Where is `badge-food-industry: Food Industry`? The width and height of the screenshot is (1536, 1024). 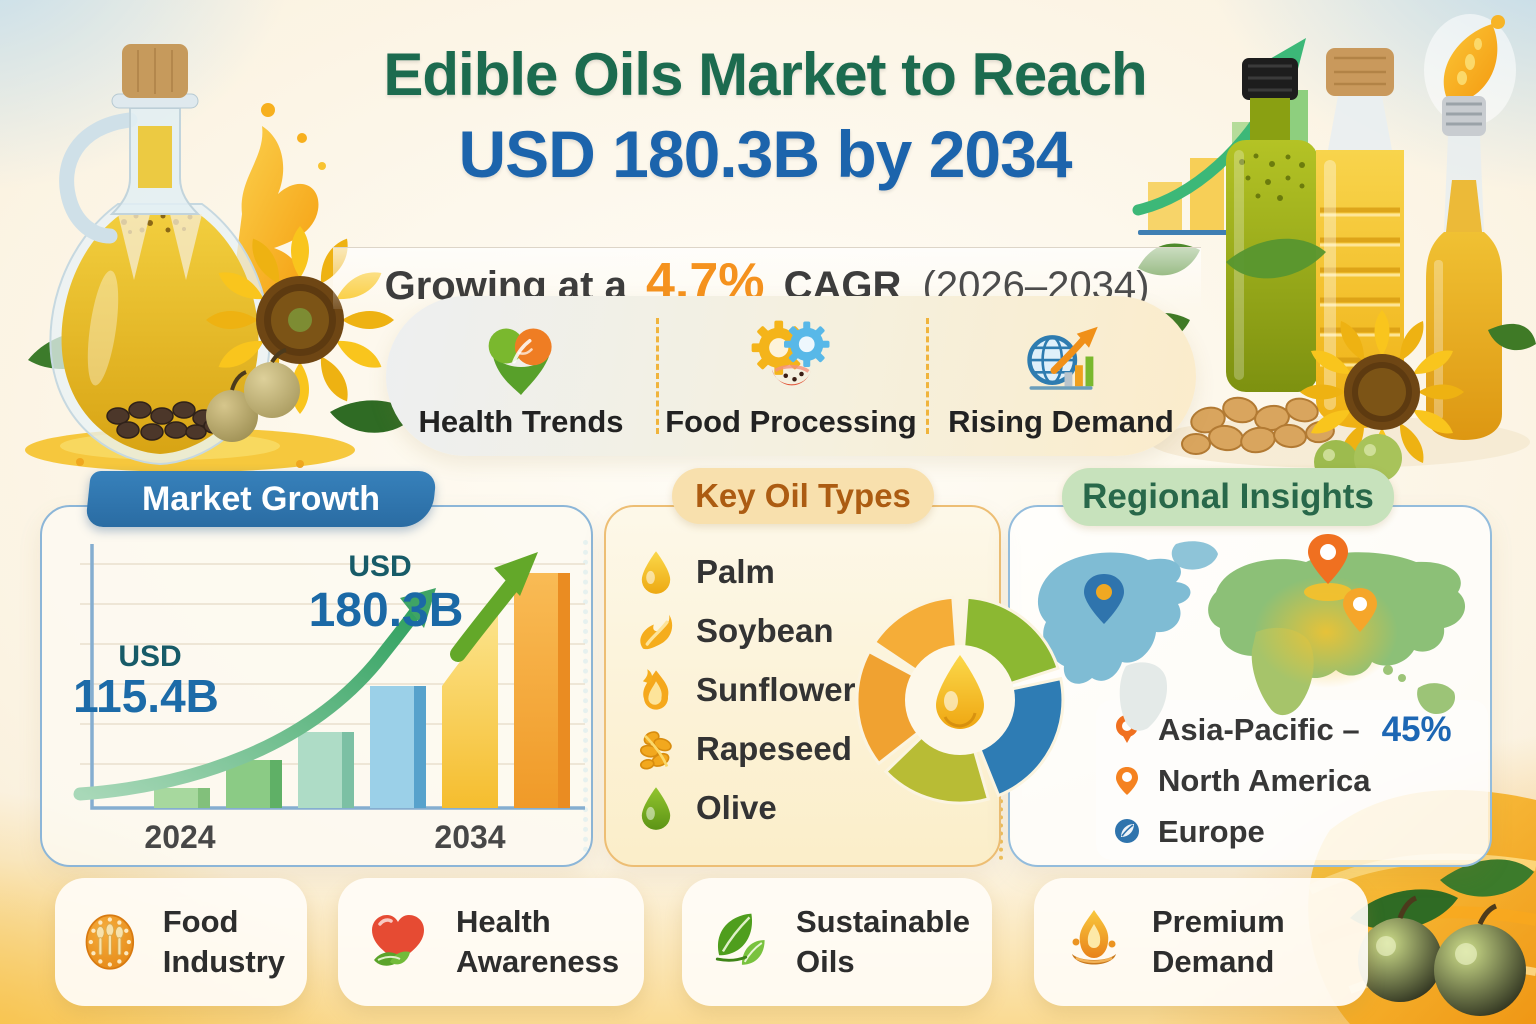
badge-food-industry: Food Industry is located at coordinates (181, 942).